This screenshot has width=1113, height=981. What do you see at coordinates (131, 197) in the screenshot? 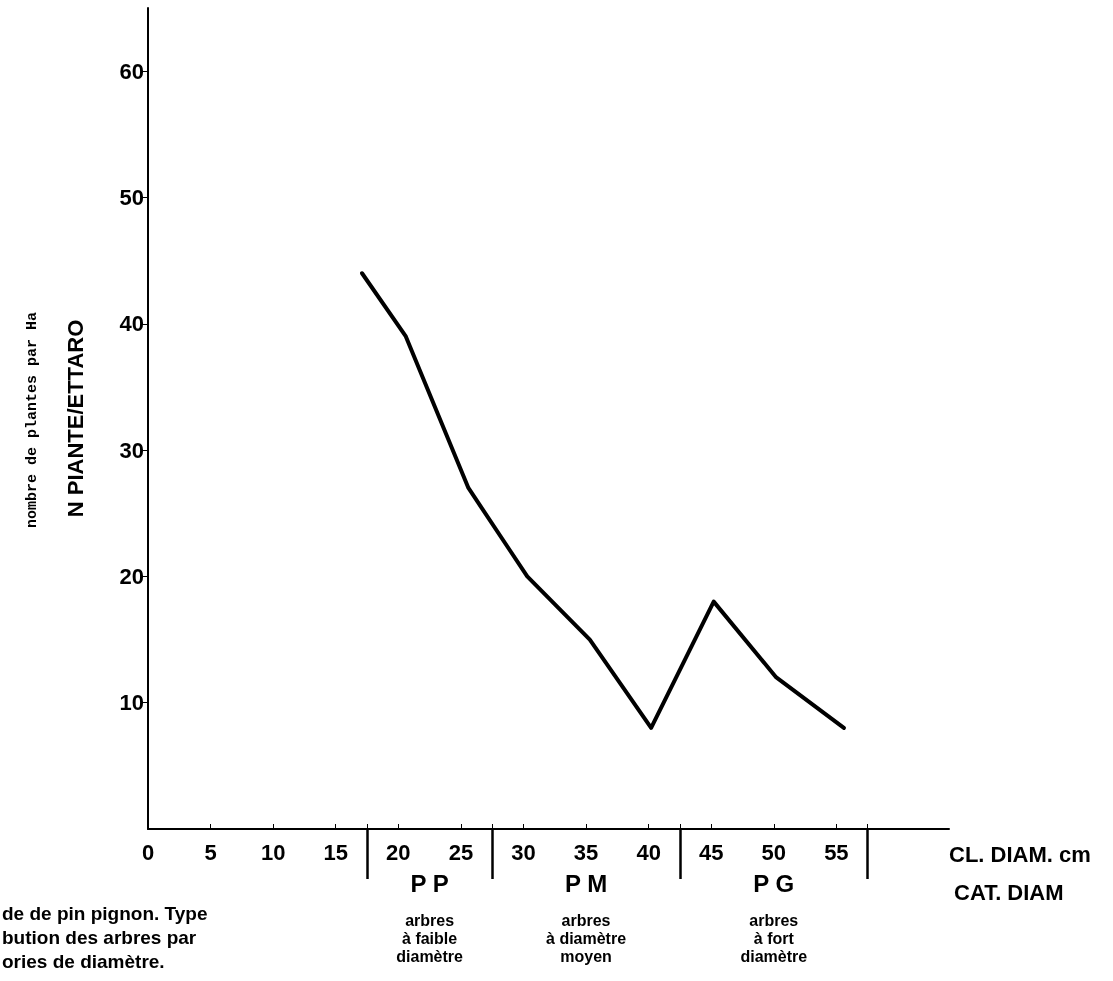
I see `y-tick-label: 50` at bounding box center [131, 197].